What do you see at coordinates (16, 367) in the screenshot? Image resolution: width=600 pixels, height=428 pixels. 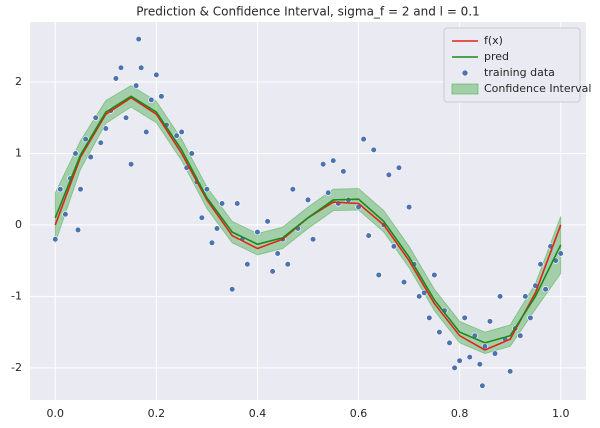 I see `y-tick-label: -2` at bounding box center [16, 367].